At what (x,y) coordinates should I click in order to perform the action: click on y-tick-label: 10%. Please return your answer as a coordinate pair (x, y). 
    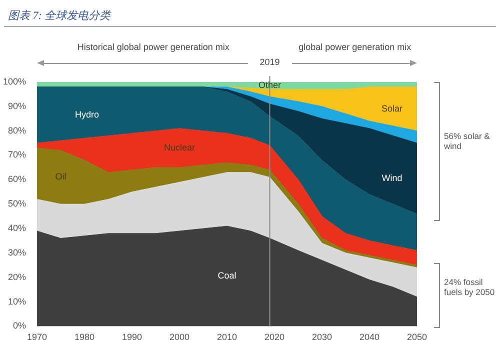
    Looking at the image, I should click on (17, 301).